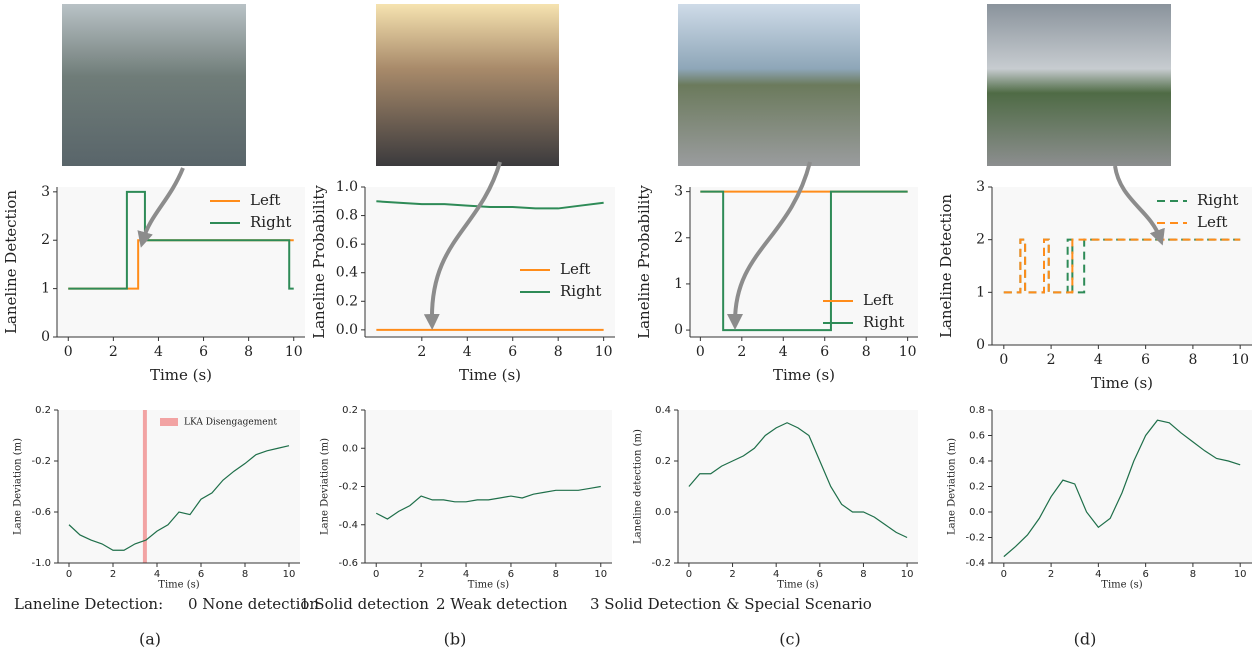 The height and width of the screenshot is (654, 1260). Describe the element at coordinates (347, 187) in the screenshot. I see `y-tick-label: 1.0` at that location.